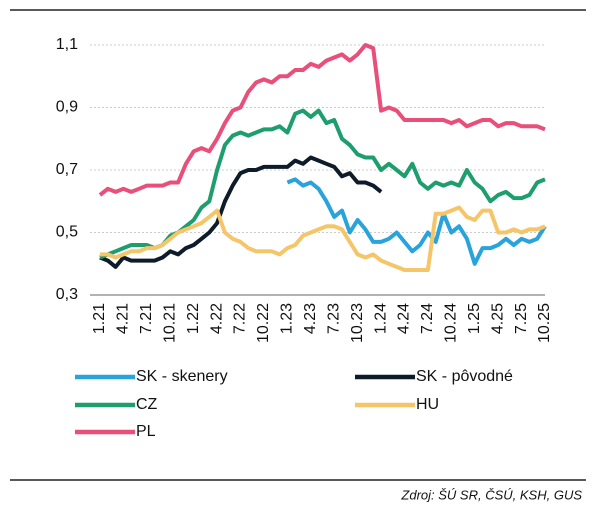  What do you see at coordinates (451, 323) in the screenshot?
I see `x-tick-label: 10.24` at bounding box center [451, 323].